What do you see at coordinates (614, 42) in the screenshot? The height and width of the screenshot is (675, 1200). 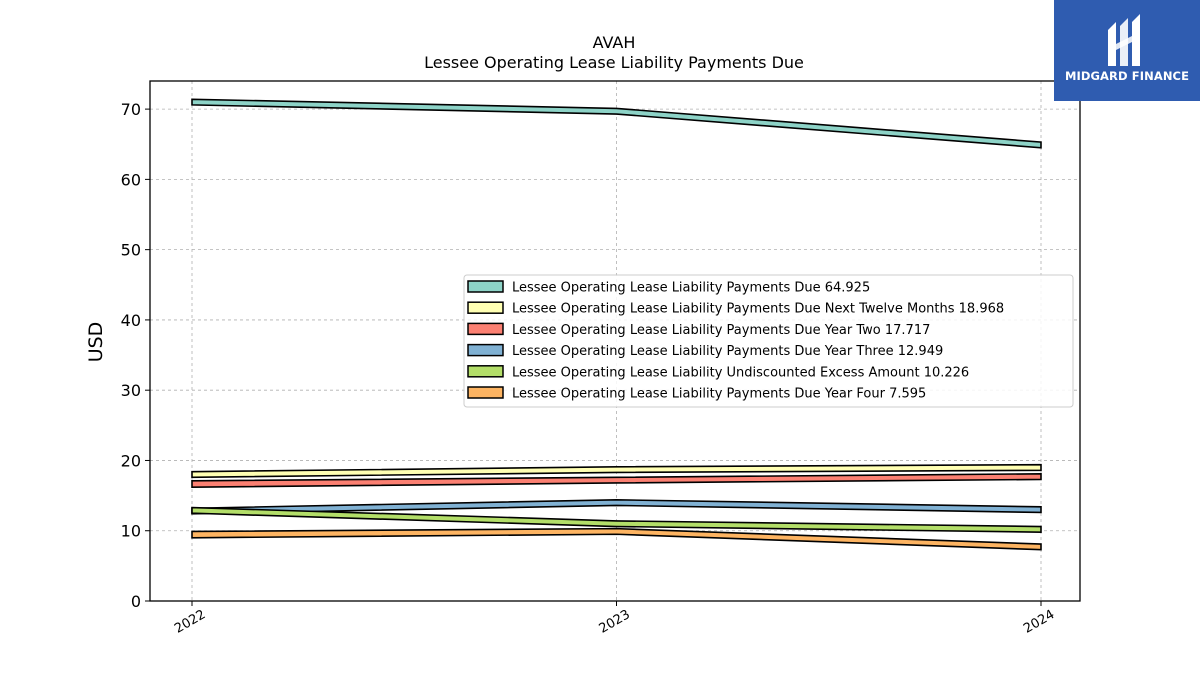 I see `chart-title: AVAH` at bounding box center [614, 42].